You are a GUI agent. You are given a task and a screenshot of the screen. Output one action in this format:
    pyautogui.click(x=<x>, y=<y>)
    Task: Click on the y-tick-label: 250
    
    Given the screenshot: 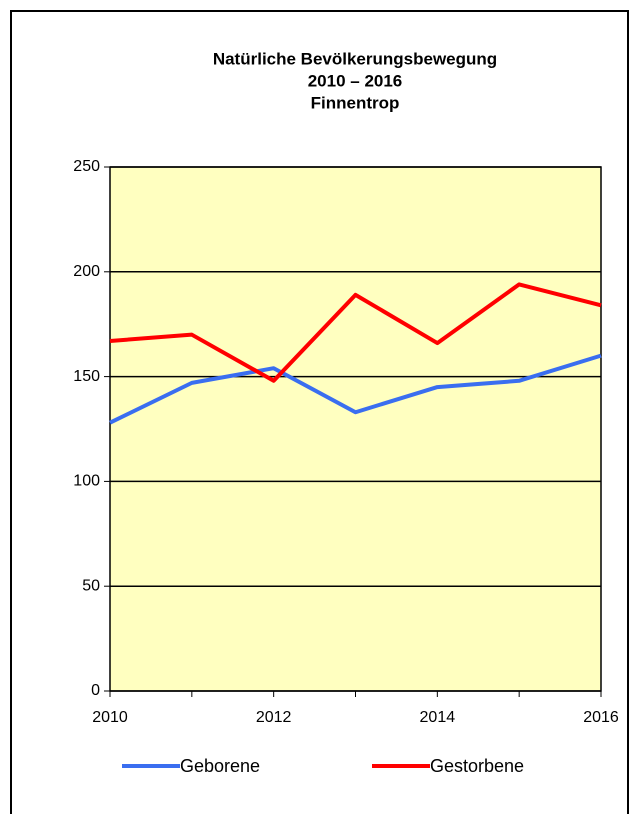 What is the action you would take?
    pyautogui.click(x=86, y=166)
    